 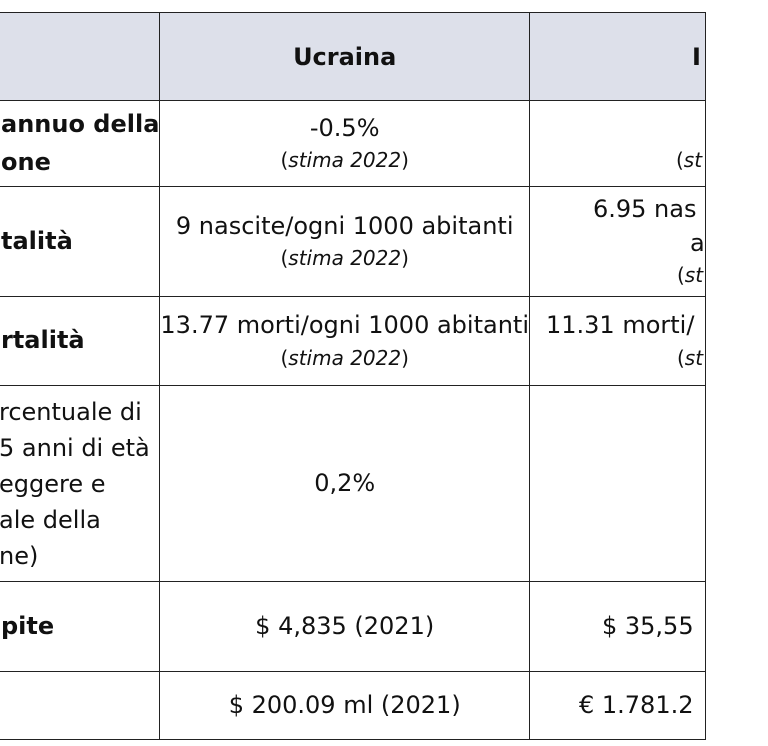 I want to click on table-row: pite $ 4,835 (2021) $ 35,55, so click(x=353, y=626).